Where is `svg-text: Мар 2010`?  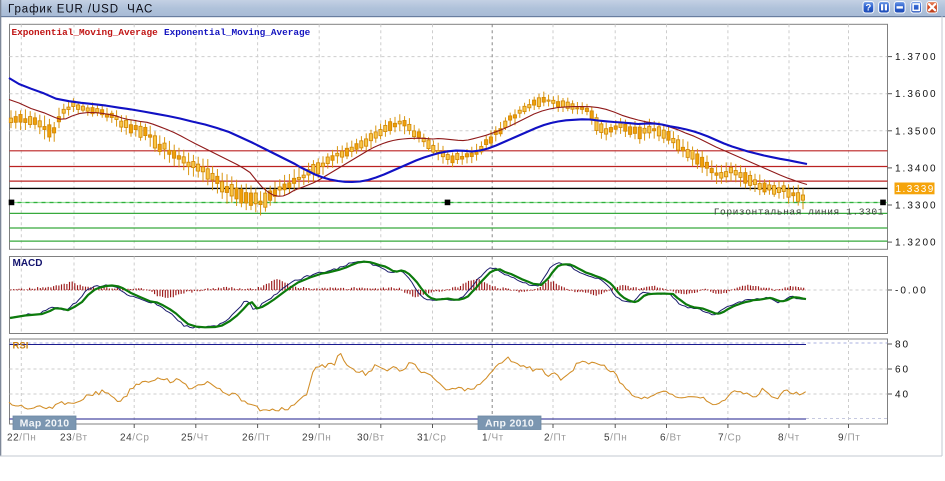 svg-text: Мар 2010 is located at coordinates (45, 424).